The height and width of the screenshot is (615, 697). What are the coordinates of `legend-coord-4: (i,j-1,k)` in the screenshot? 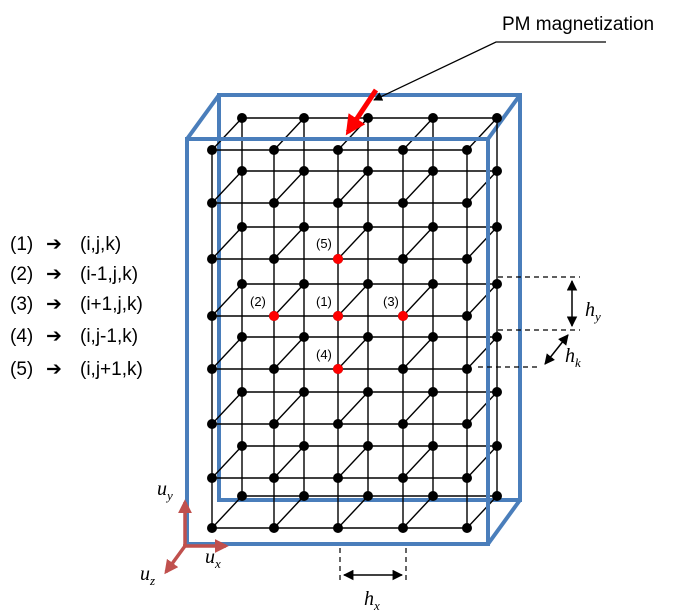 It's located at (109, 336).